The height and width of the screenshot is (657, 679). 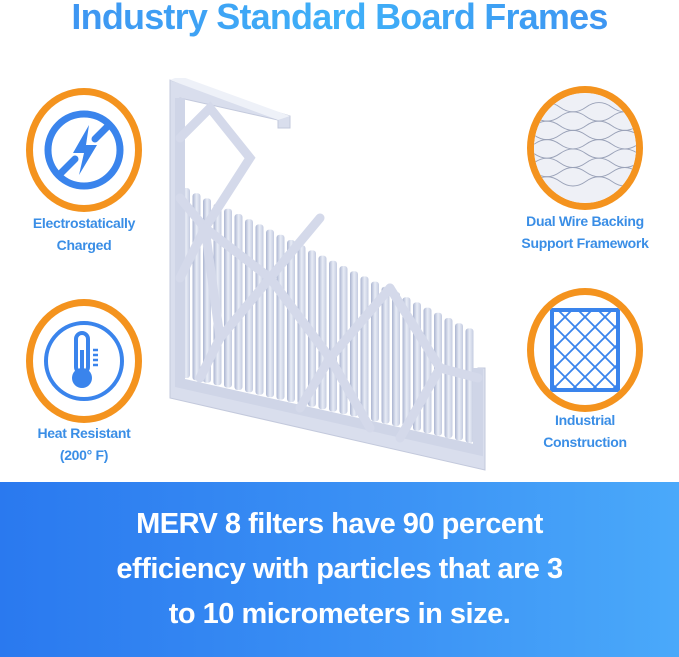 I want to click on banner-line: to 10 micrometers in size., so click(x=339, y=614).